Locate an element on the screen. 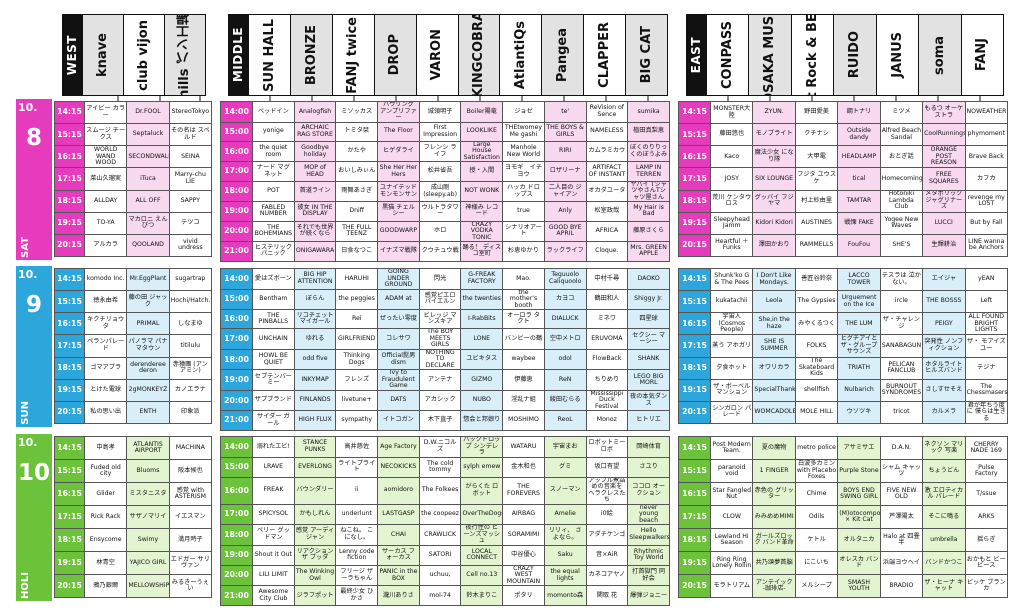 This screenshot has height=616, width=1024. artist-cell: SORAMIMI is located at coordinates (523, 535).